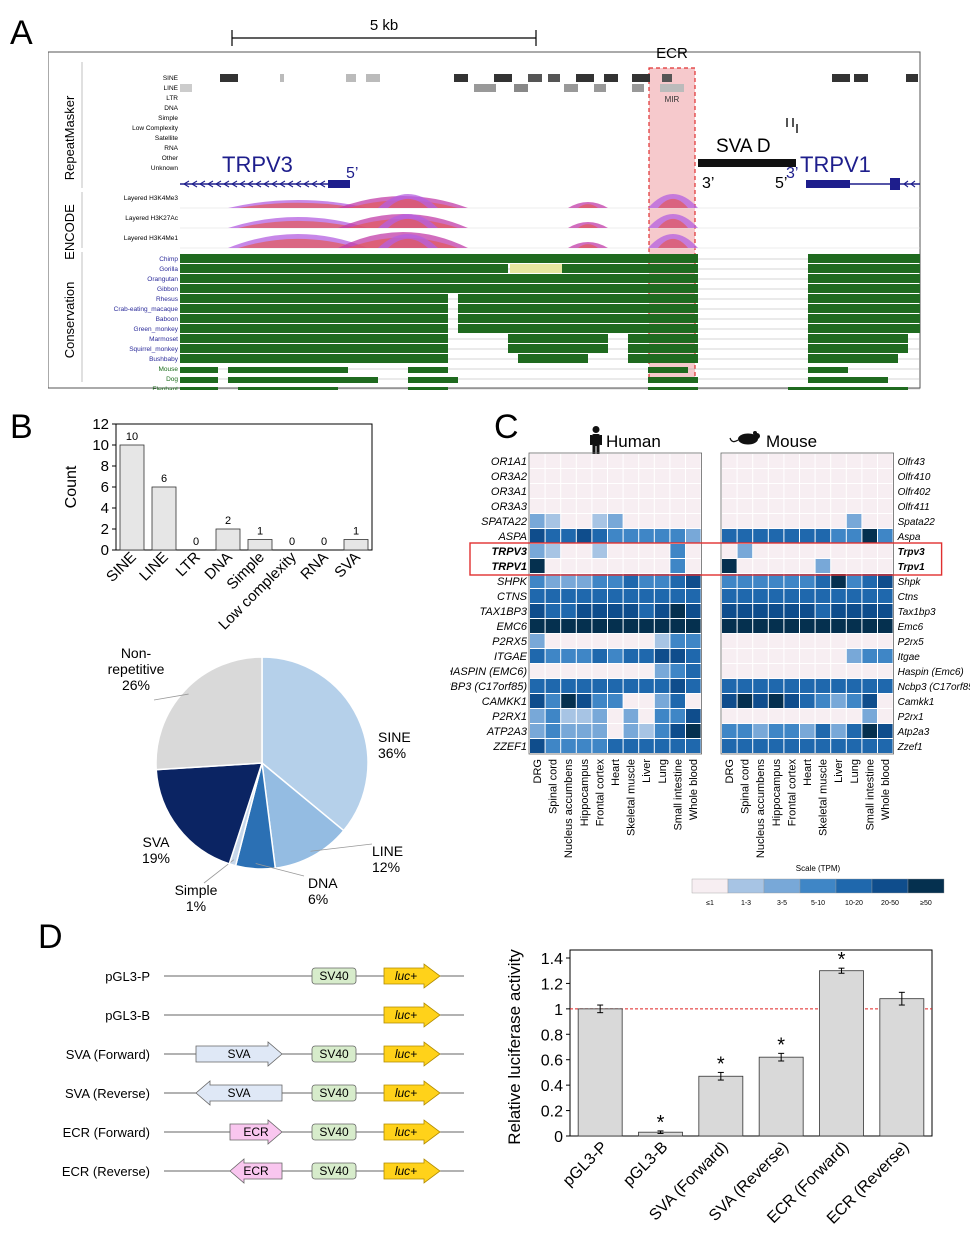 The width and height of the screenshot is (975, 1244). What do you see at coordinates (488, 672) in the screenshot?
I see `human-gene-label: HASPIN (EMC6)` at bounding box center [488, 672].